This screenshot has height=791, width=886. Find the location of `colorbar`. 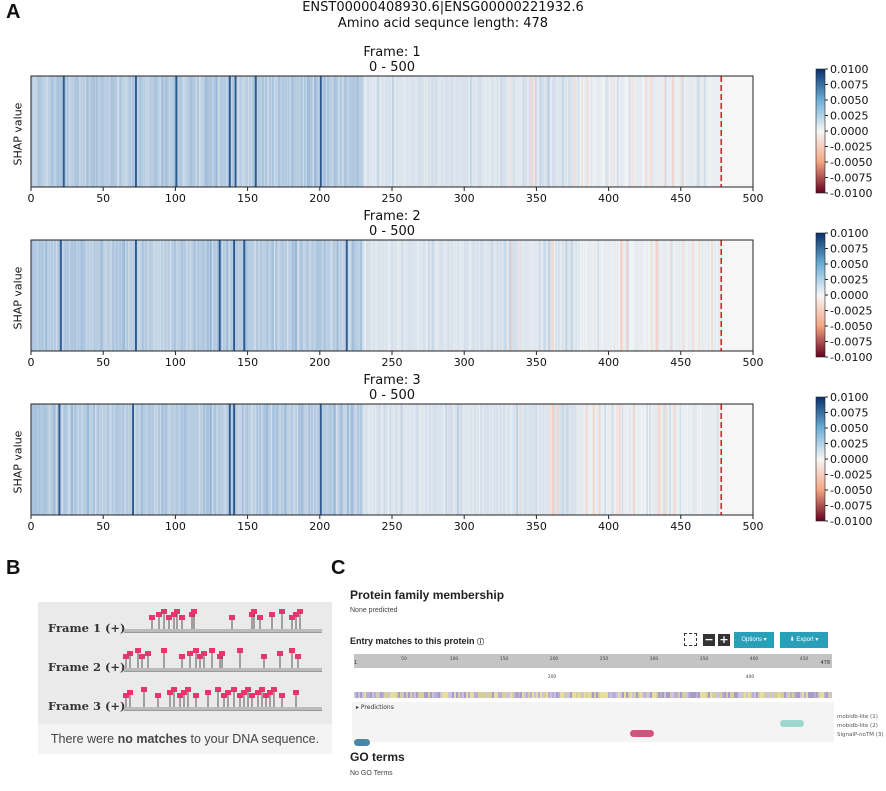

colorbar is located at coordinates (820, 295).